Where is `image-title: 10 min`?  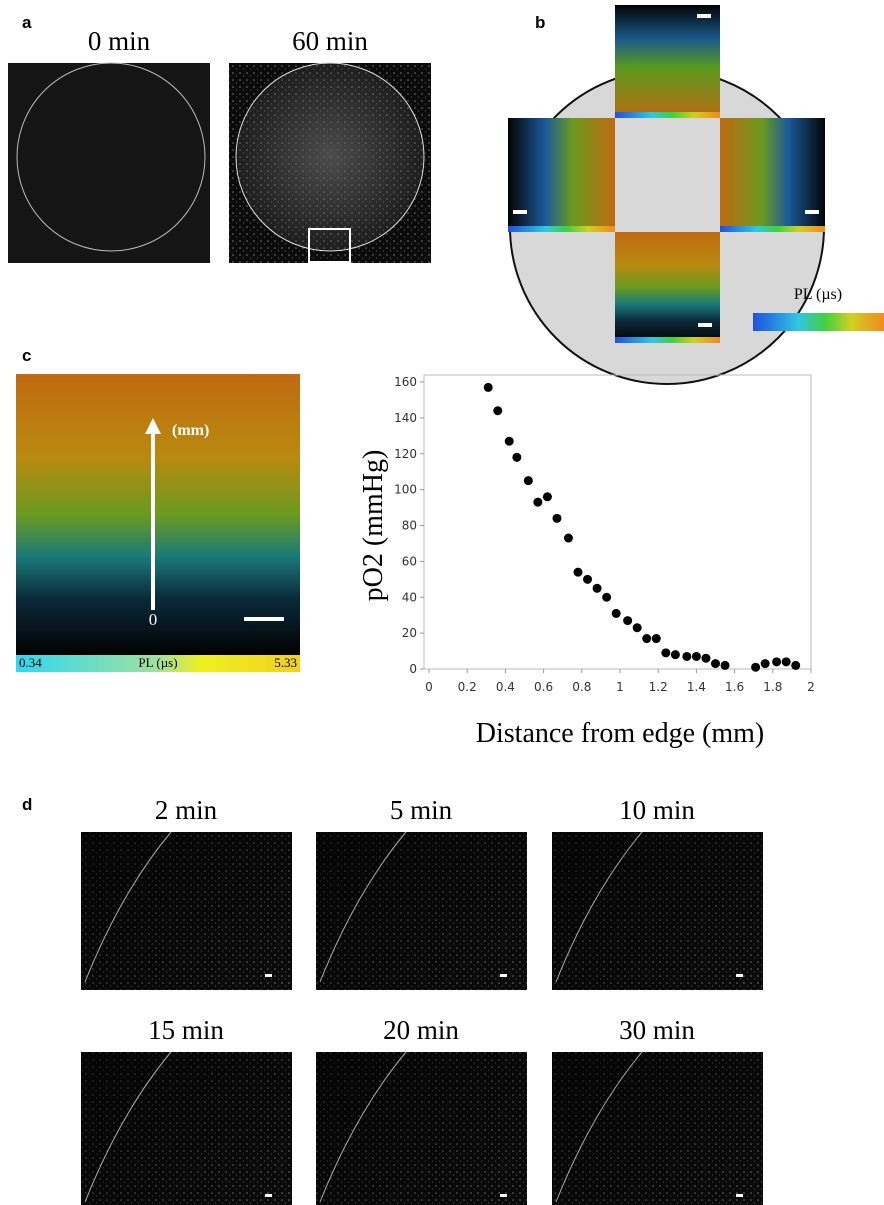
image-title: 10 min is located at coordinates (657, 810).